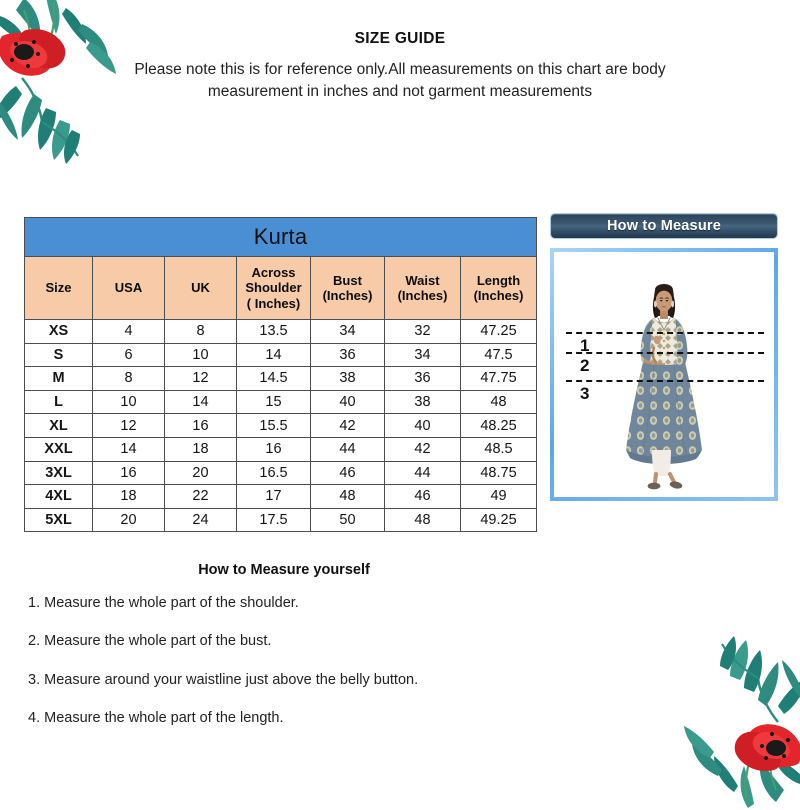 The height and width of the screenshot is (810, 800). Describe the element at coordinates (664, 226) in the screenshot. I see `how-to-measure-banner: How to Measure` at that location.